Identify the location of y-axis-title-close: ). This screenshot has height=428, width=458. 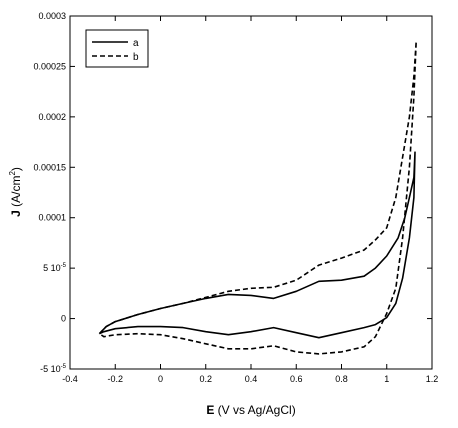
(16, 169).